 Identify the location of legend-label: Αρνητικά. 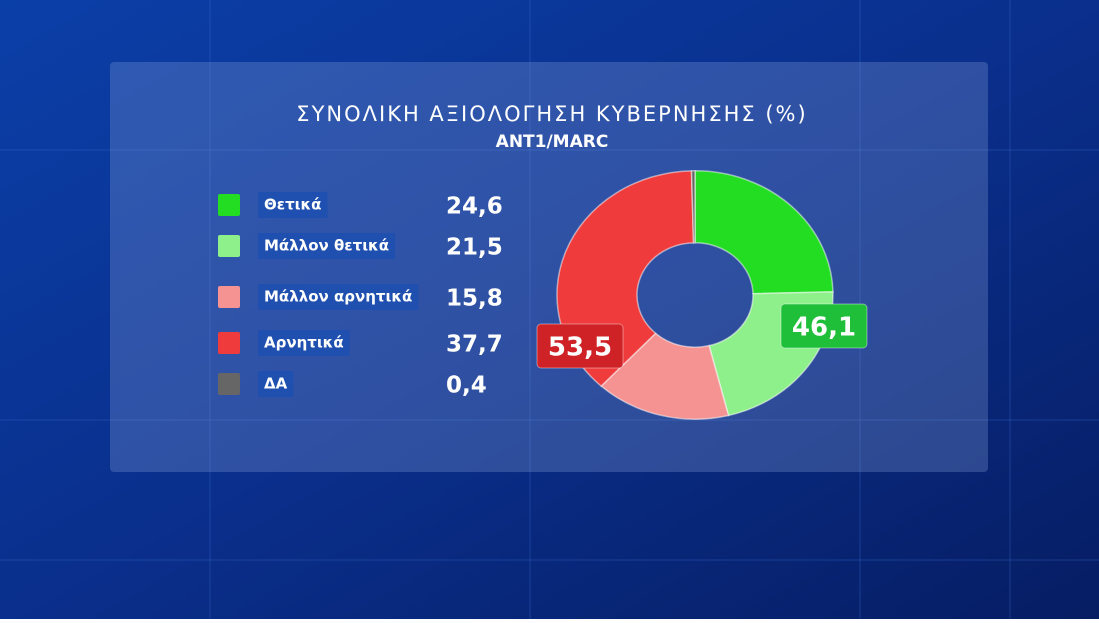
(304, 343).